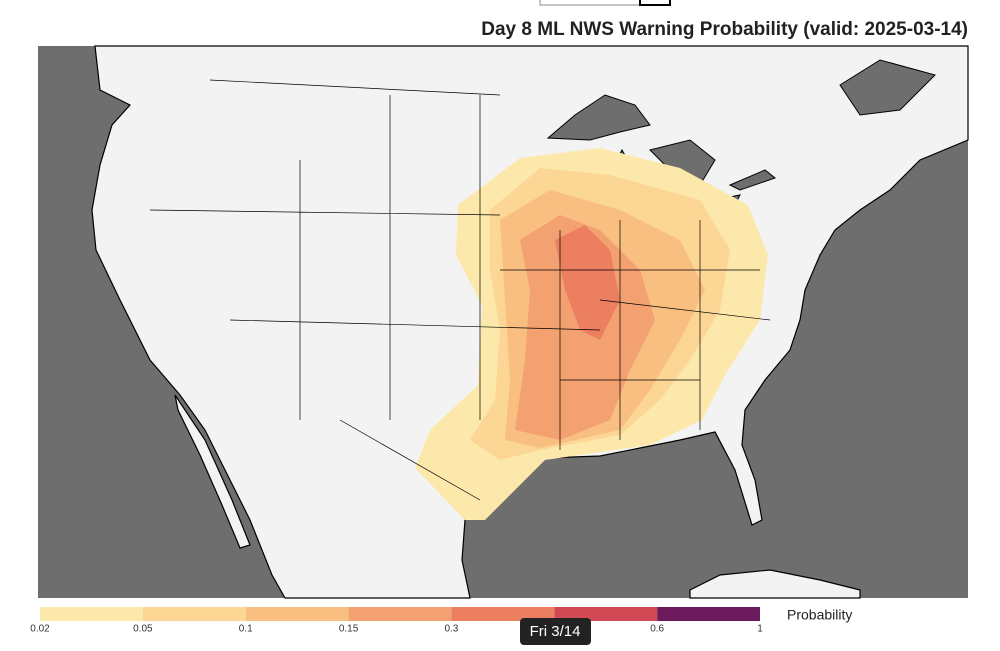 Image resolution: width=1000 pixels, height=651 pixels. What do you see at coordinates (819, 615) in the screenshot?
I see `colorbar-label: Probability` at bounding box center [819, 615].